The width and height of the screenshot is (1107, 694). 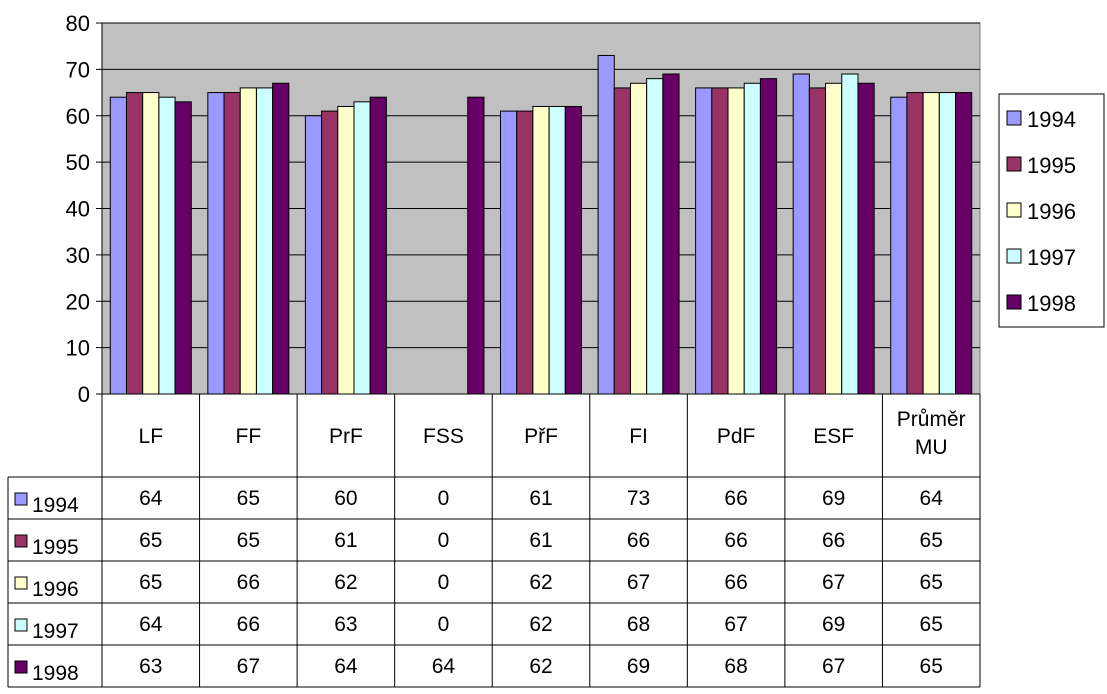 What do you see at coordinates (638, 436) in the screenshot?
I see `category-label: FI` at bounding box center [638, 436].